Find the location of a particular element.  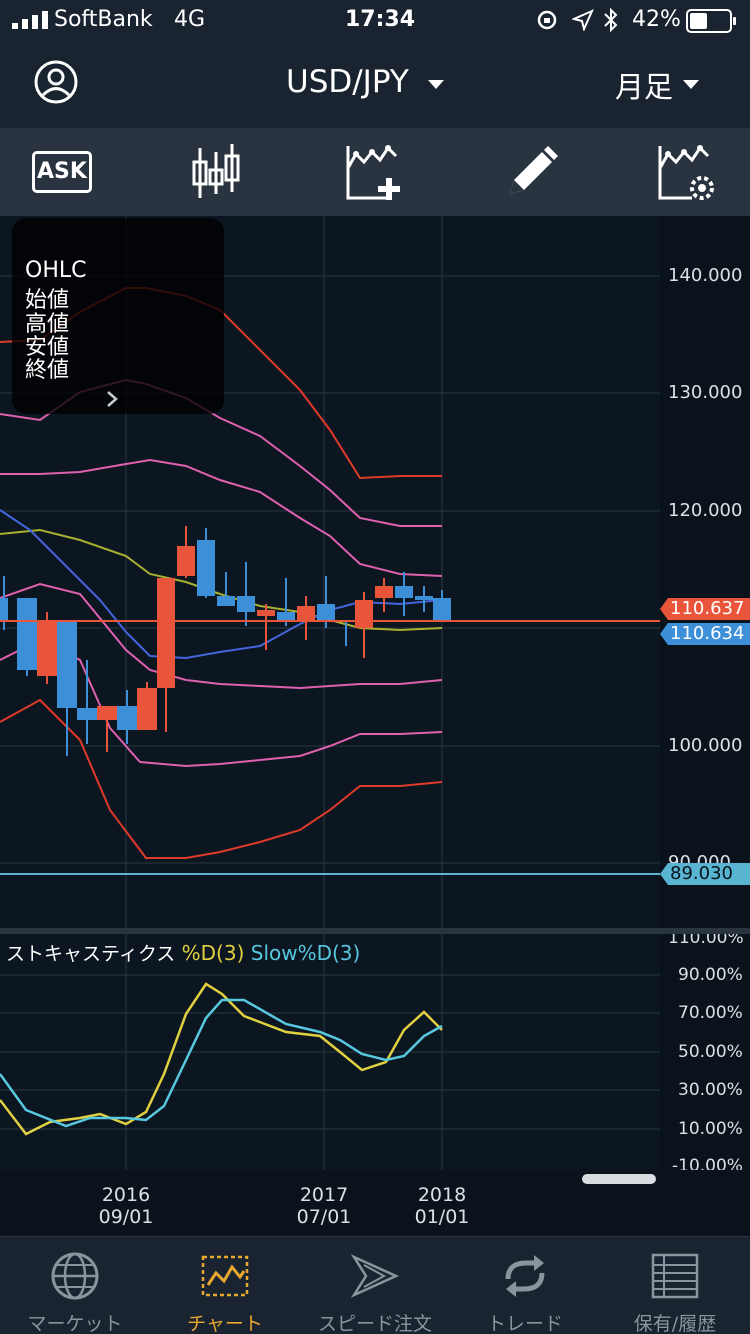

close-label: 終値 is located at coordinates (47, 370).